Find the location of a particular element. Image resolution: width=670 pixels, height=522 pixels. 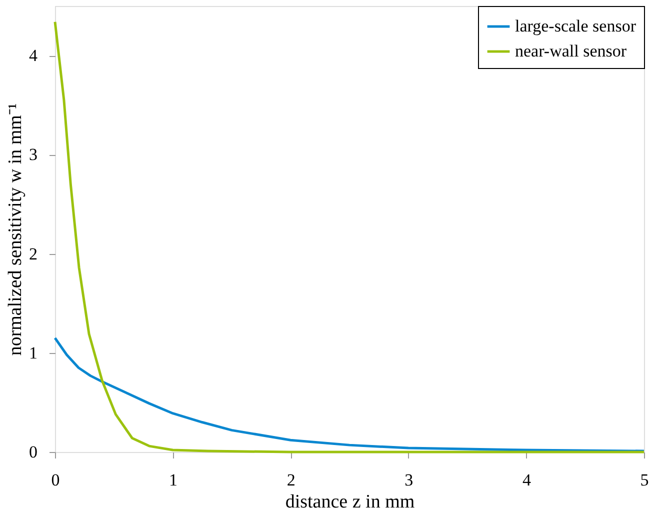

legend-label: near-wall sensor is located at coordinates (571, 51).